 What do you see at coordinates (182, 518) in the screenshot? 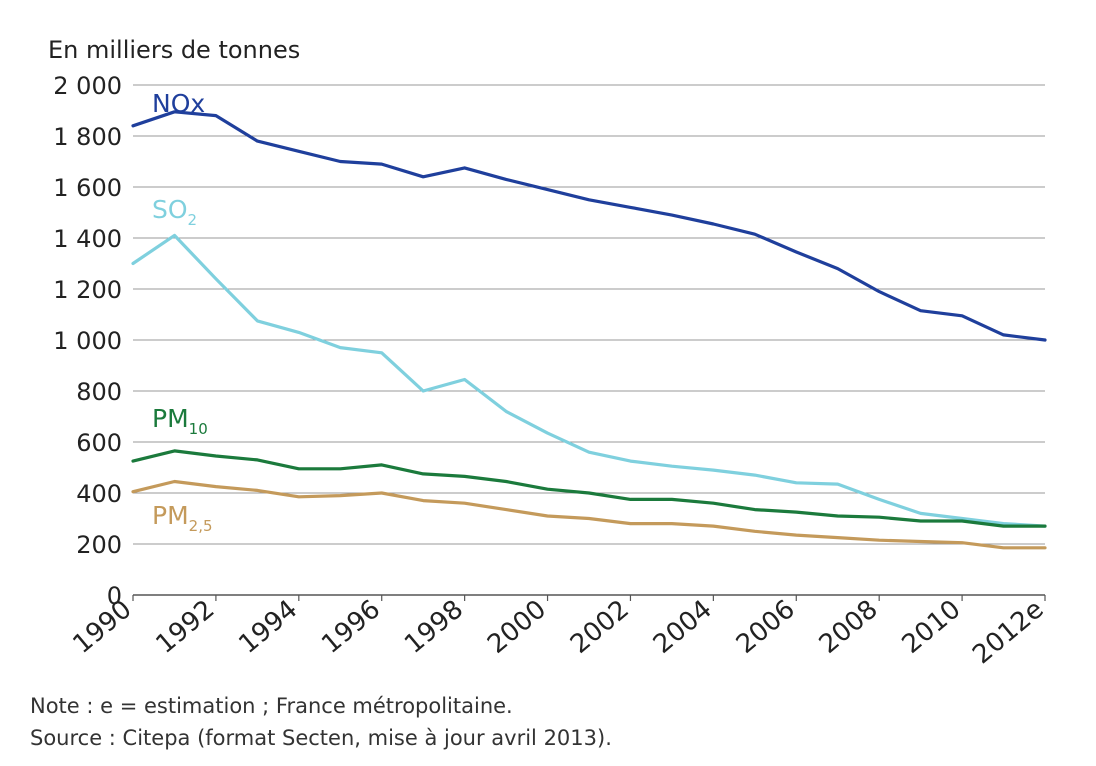
I see `series-label: PM2,5` at bounding box center [182, 518].